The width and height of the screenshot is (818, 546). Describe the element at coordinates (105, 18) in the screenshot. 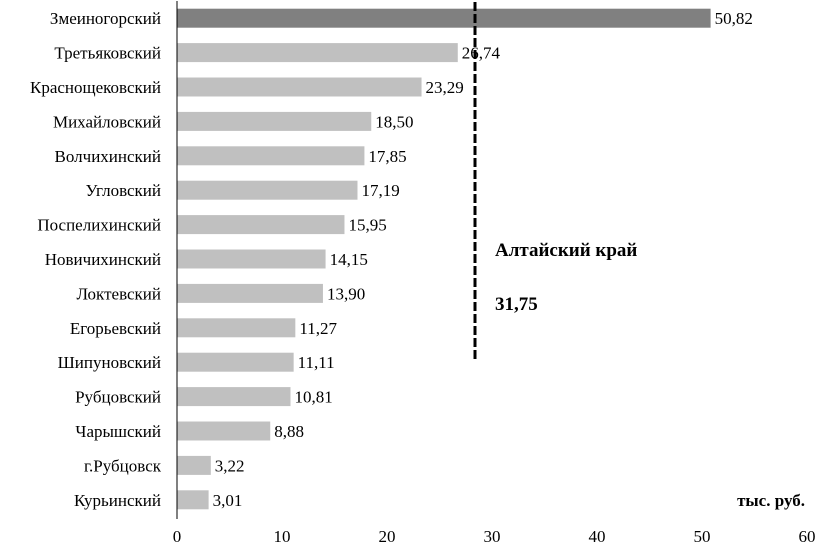

I see `category-label: Змеиногорский` at that location.